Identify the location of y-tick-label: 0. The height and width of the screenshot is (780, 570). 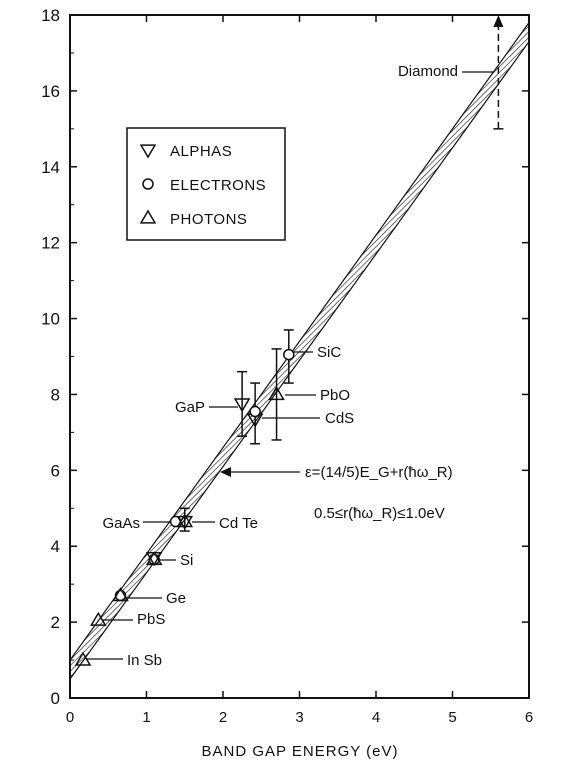
(55, 698).